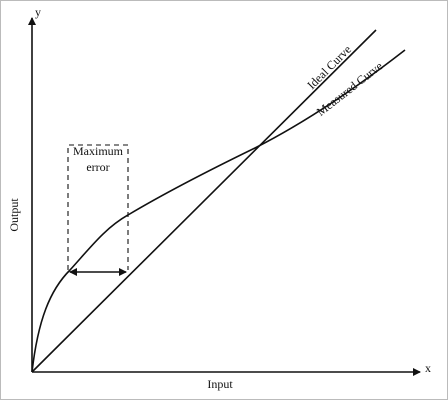 This screenshot has height=400, width=448. Describe the element at coordinates (220, 384) in the screenshot. I see `x-axis-title: Input` at that location.